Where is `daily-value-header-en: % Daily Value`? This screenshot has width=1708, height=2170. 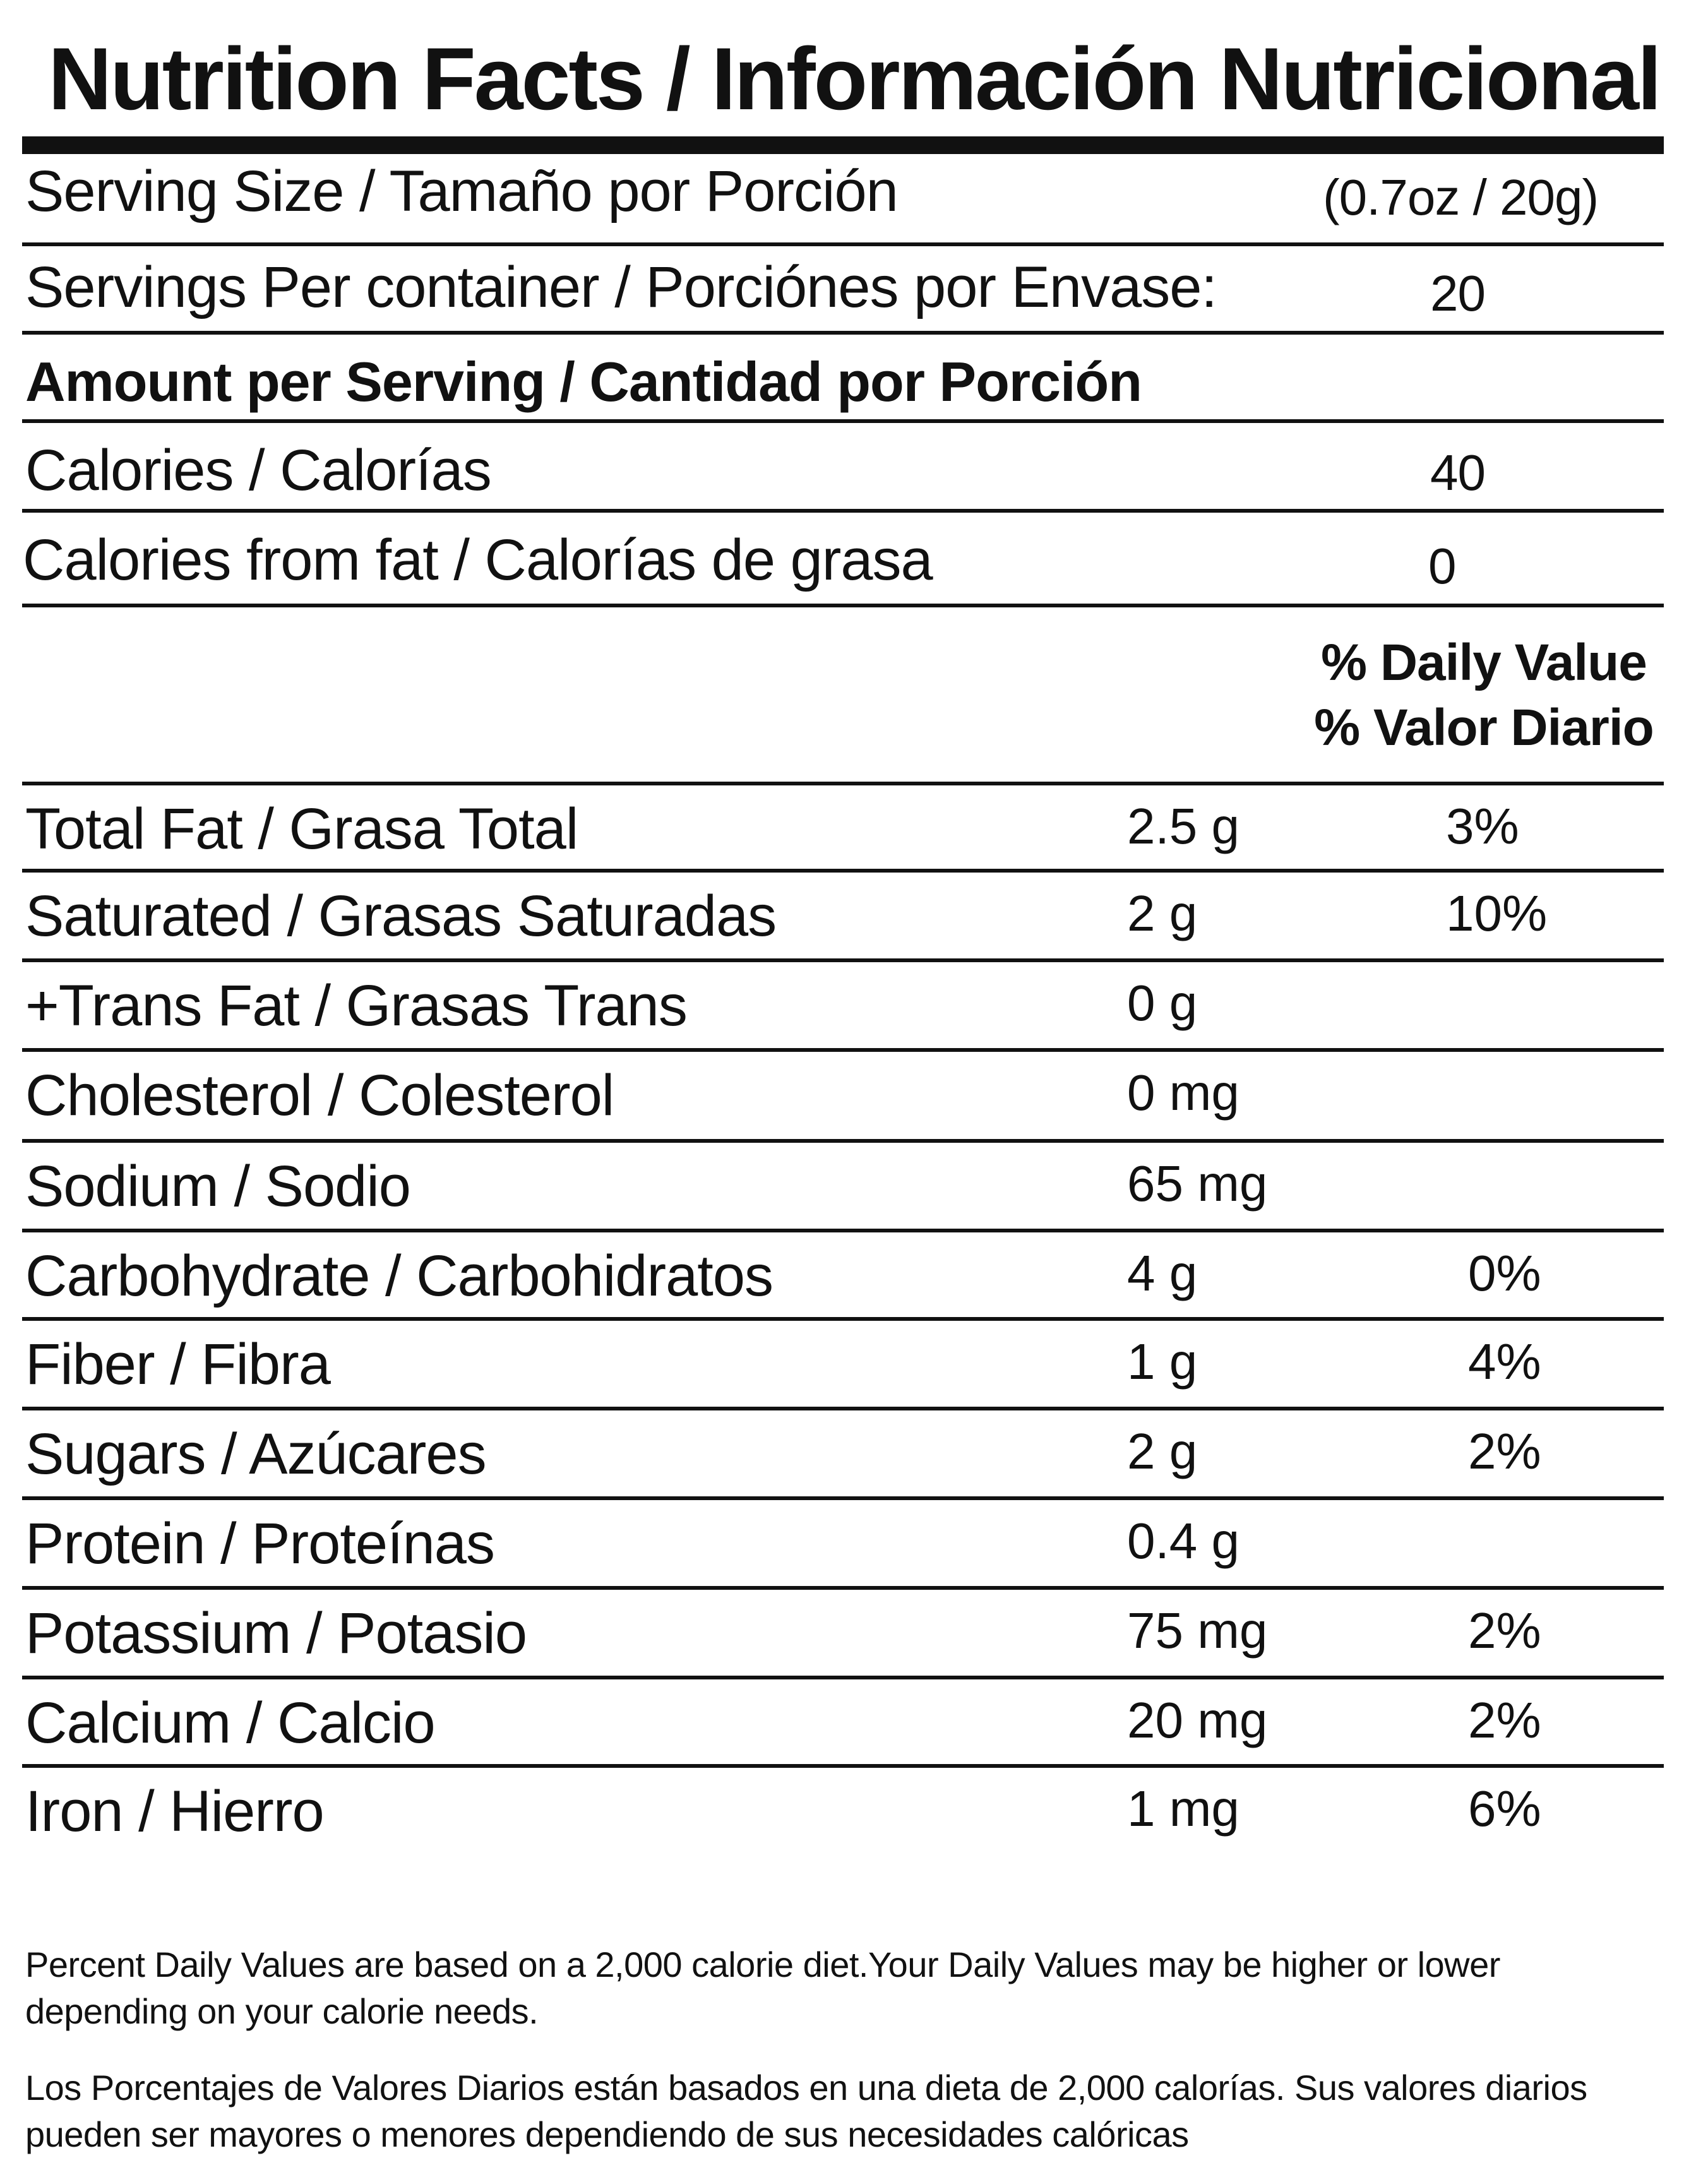 daily-value-header-en: % Daily Value is located at coordinates (1484, 663).